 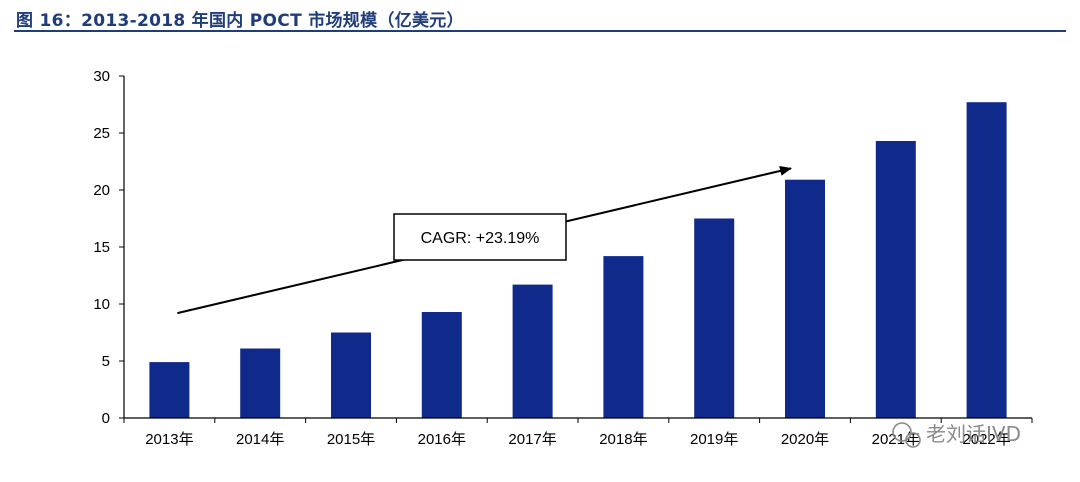 What do you see at coordinates (169, 439) in the screenshot?
I see `x-tick-label: 2013年` at bounding box center [169, 439].